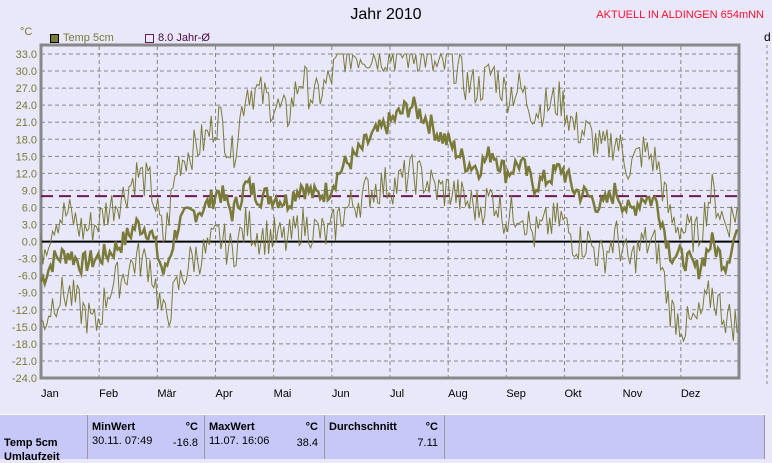 This screenshot has width=772, height=463. What do you see at coordinates (27, 260) in the screenshot?
I see `y-tick-label: -3.0` at bounding box center [27, 260].